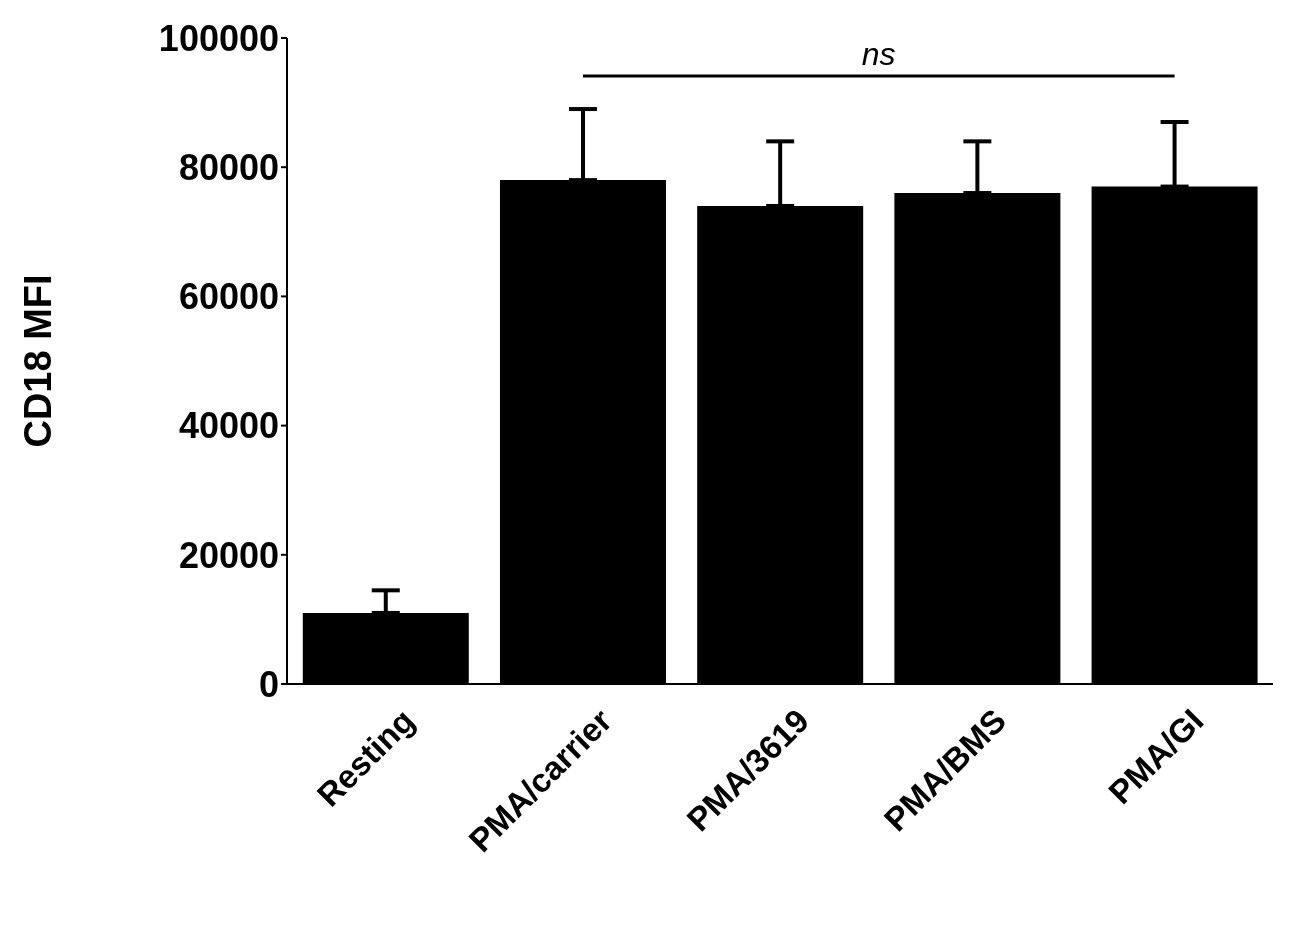  What do you see at coordinates (218, 38) in the screenshot?
I see `y-tick-label: 100000` at bounding box center [218, 38].